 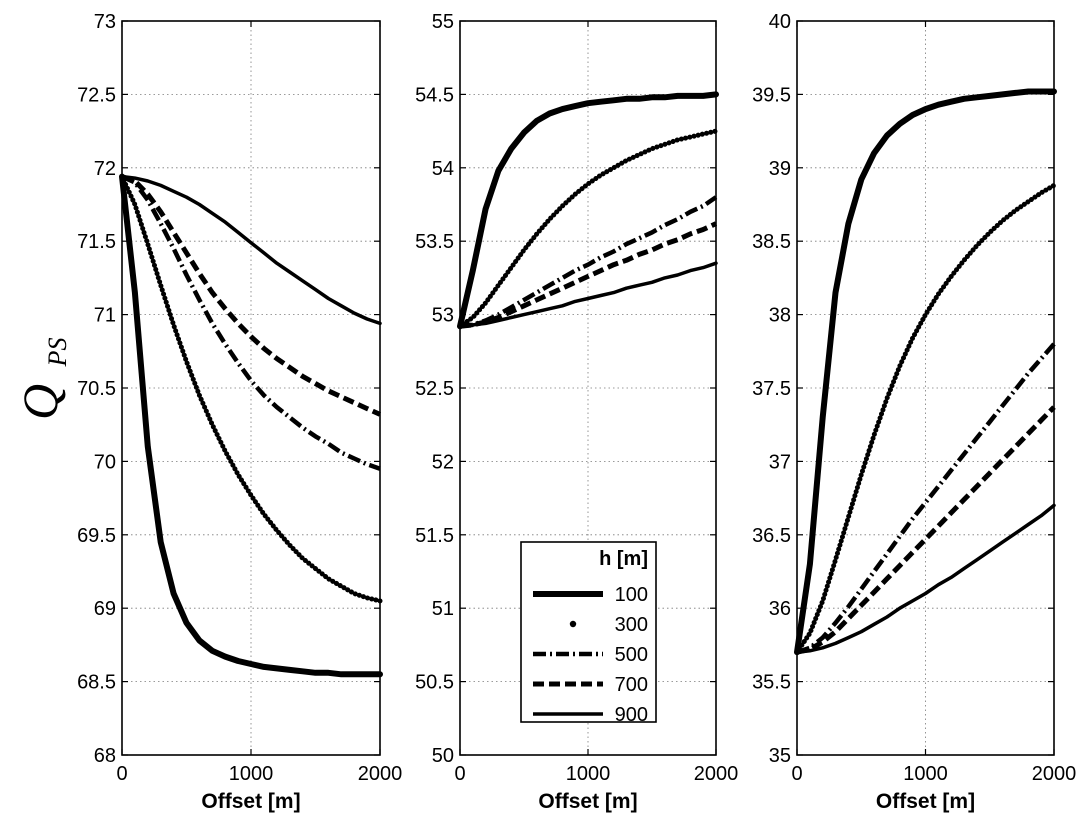 I want to click on y-tick-label: 39.5, so click(x=771, y=95).